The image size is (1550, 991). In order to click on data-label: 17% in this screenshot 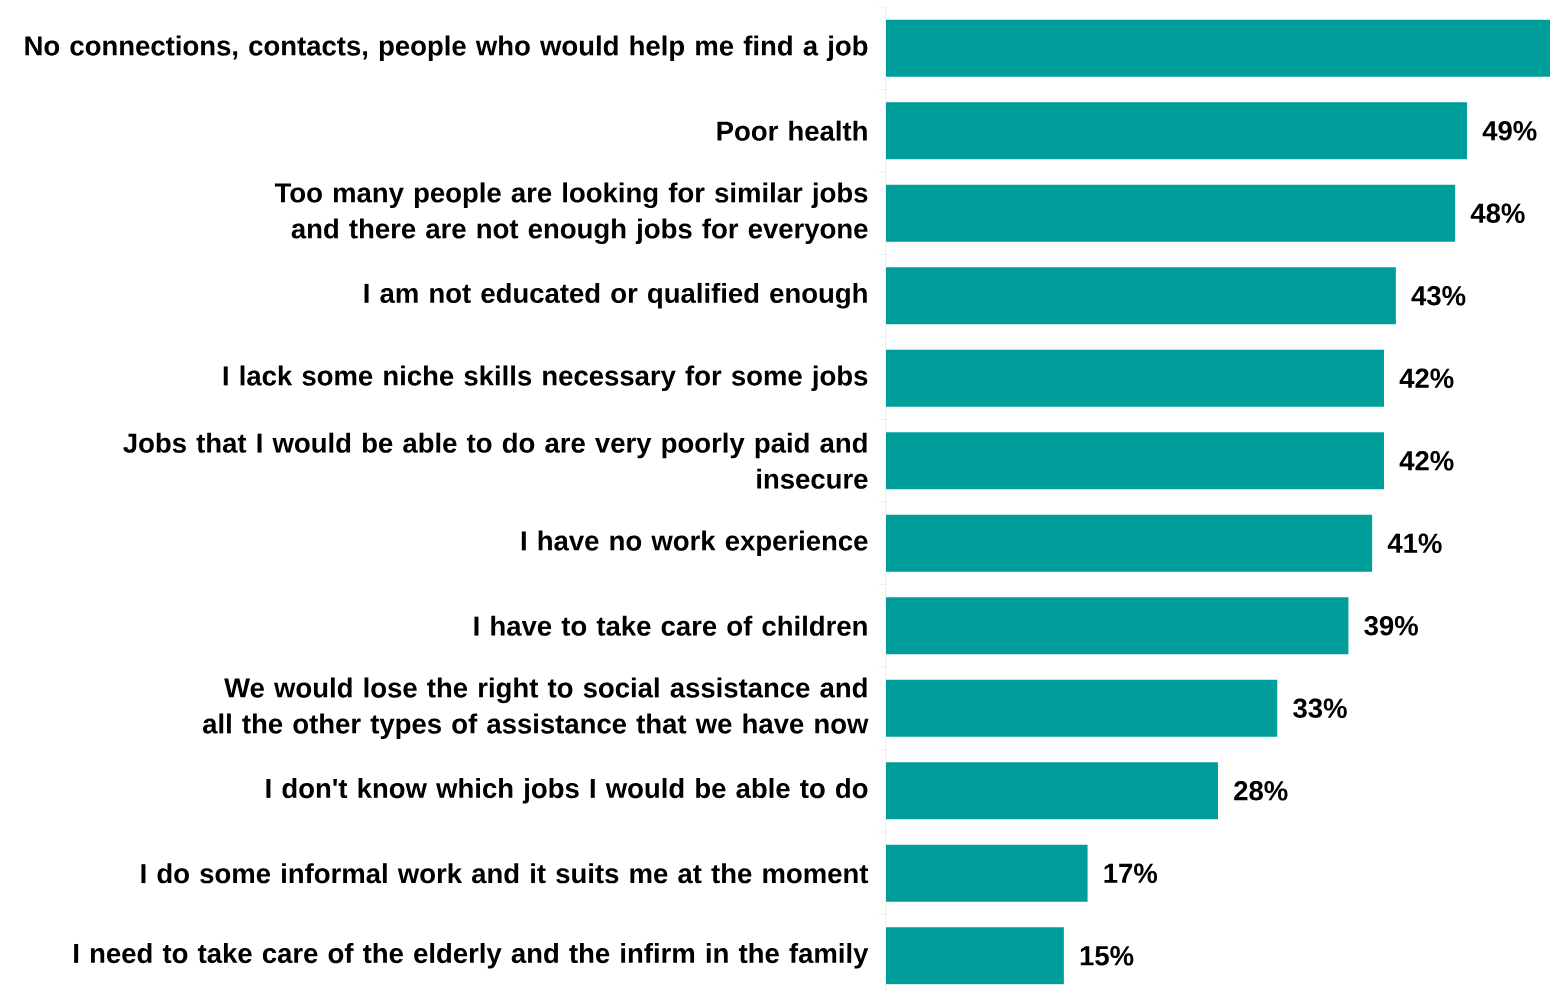, I will do `click(1131, 873)`.